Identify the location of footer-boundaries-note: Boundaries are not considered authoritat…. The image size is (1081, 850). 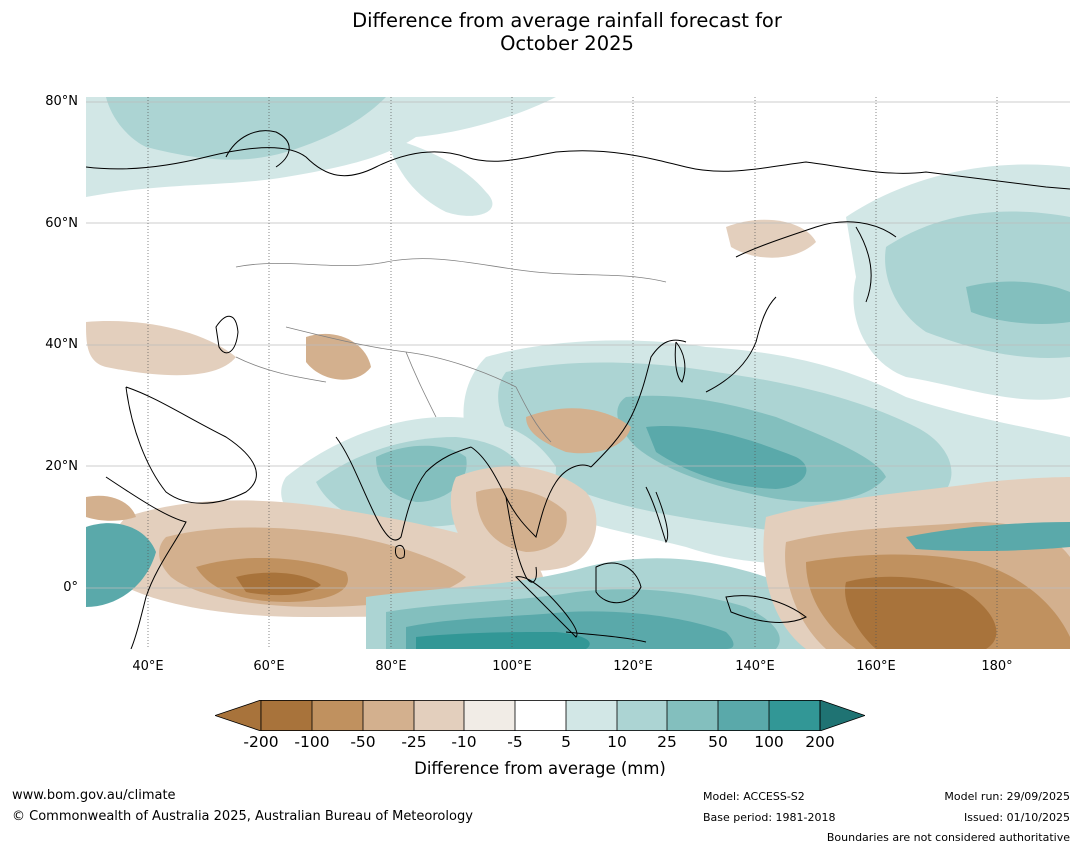
(948, 837).